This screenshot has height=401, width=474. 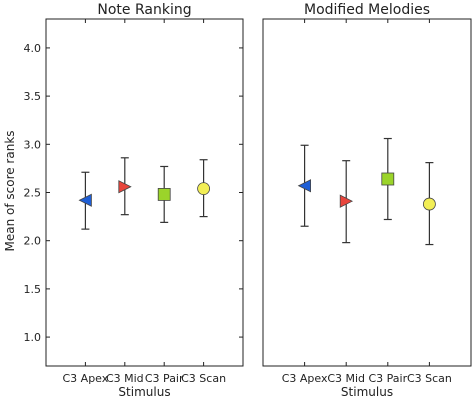 What do you see at coordinates (33, 144) in the screenshot?
I see `y-tick-label: 3.0` at bounding box center [33, 144].